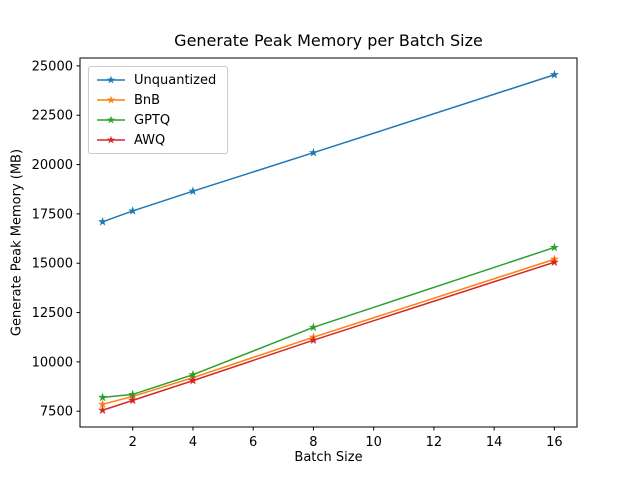 The image size is (640, 480). Describe the element at coordinates (253, 442) in the screenshot. I see `x-tick-label: 6` at that location.